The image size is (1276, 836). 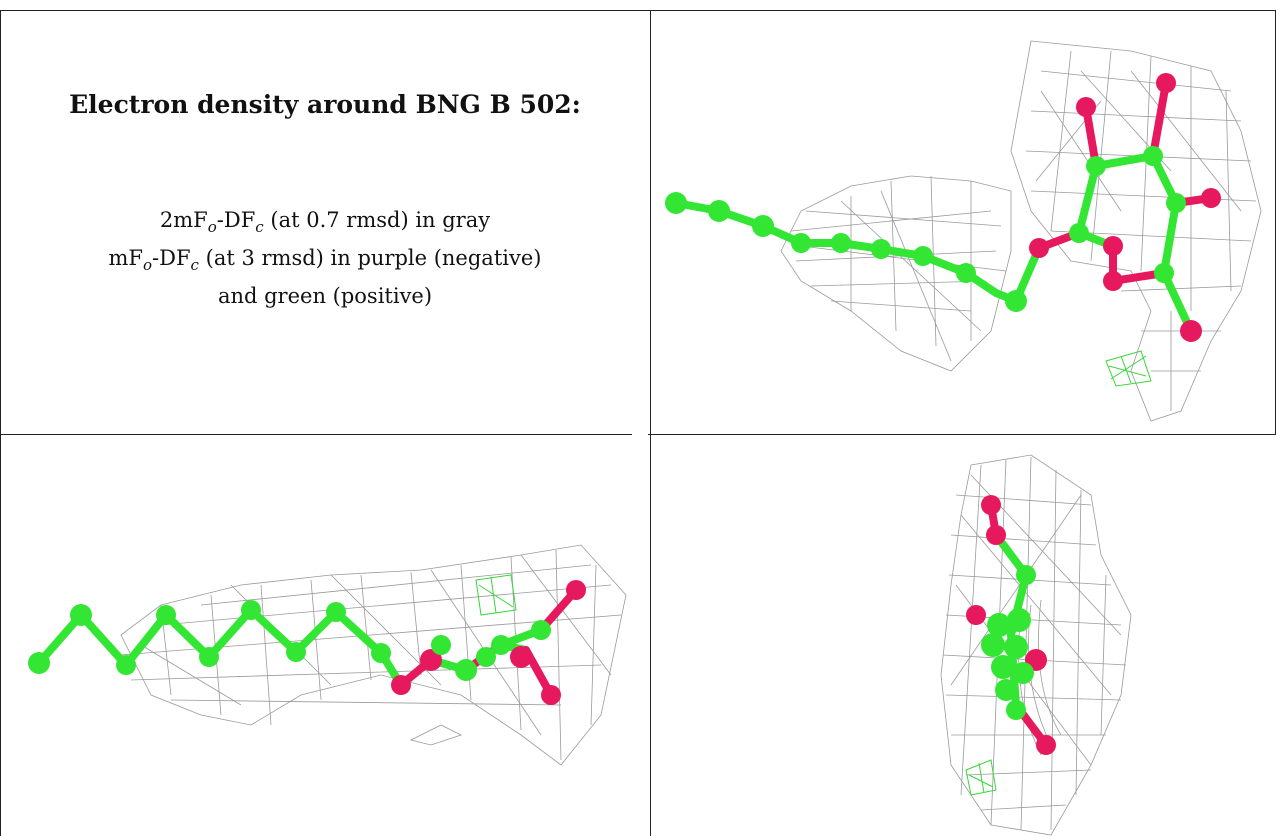 I want to click on caption-line-gray-map: 2mFo-DFc (at 0.7 rmsd) in gray, so click(x=325, y=222).